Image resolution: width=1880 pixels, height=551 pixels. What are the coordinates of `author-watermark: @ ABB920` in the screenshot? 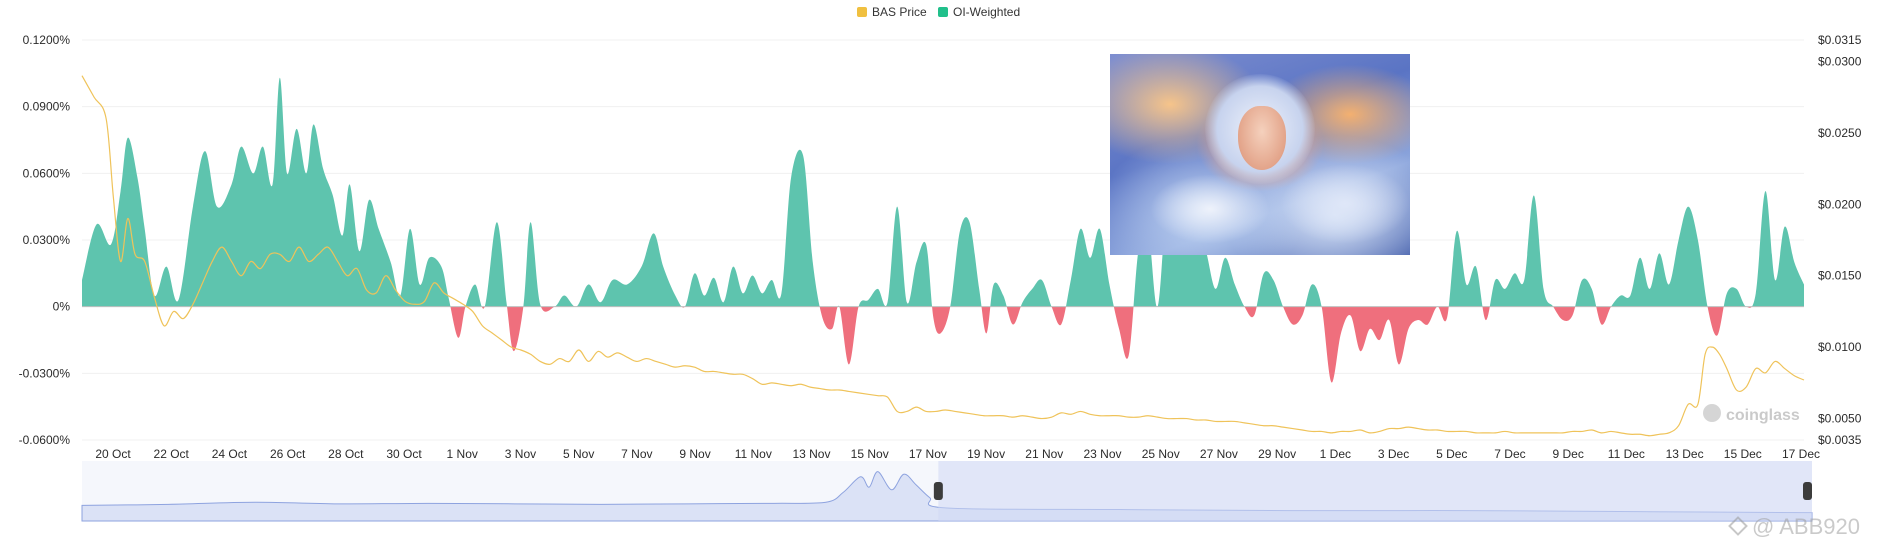 It's located at (1794, 526).